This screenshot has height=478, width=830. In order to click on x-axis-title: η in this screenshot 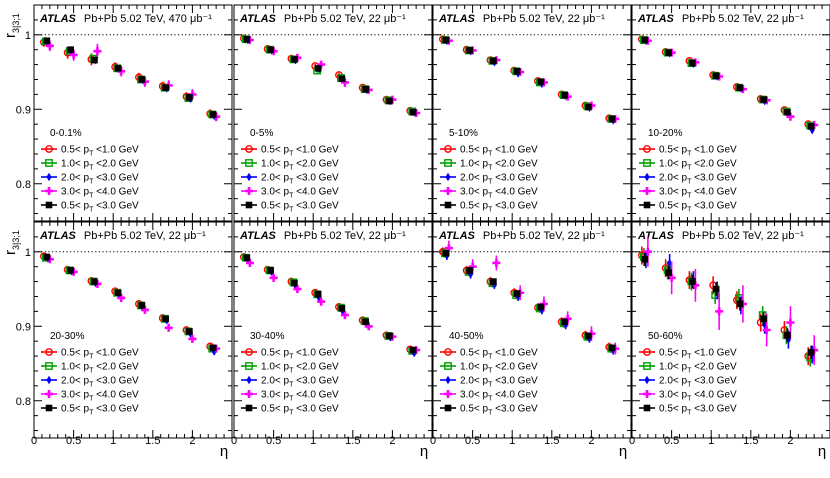, I will do `click(224, 451)`.